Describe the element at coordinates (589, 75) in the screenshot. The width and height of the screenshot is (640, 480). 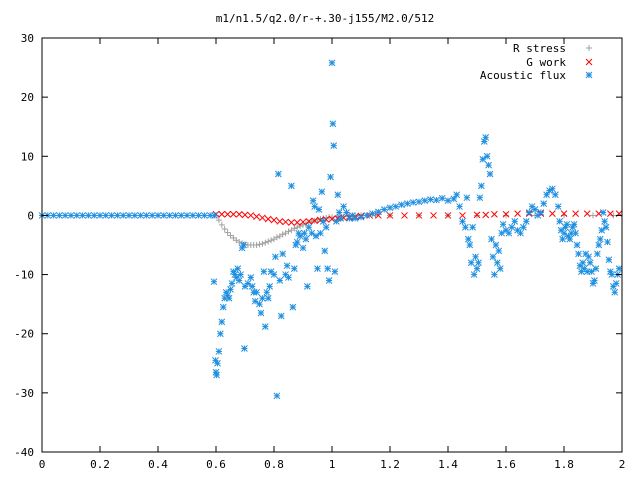
I see `legend-marker` at that location.